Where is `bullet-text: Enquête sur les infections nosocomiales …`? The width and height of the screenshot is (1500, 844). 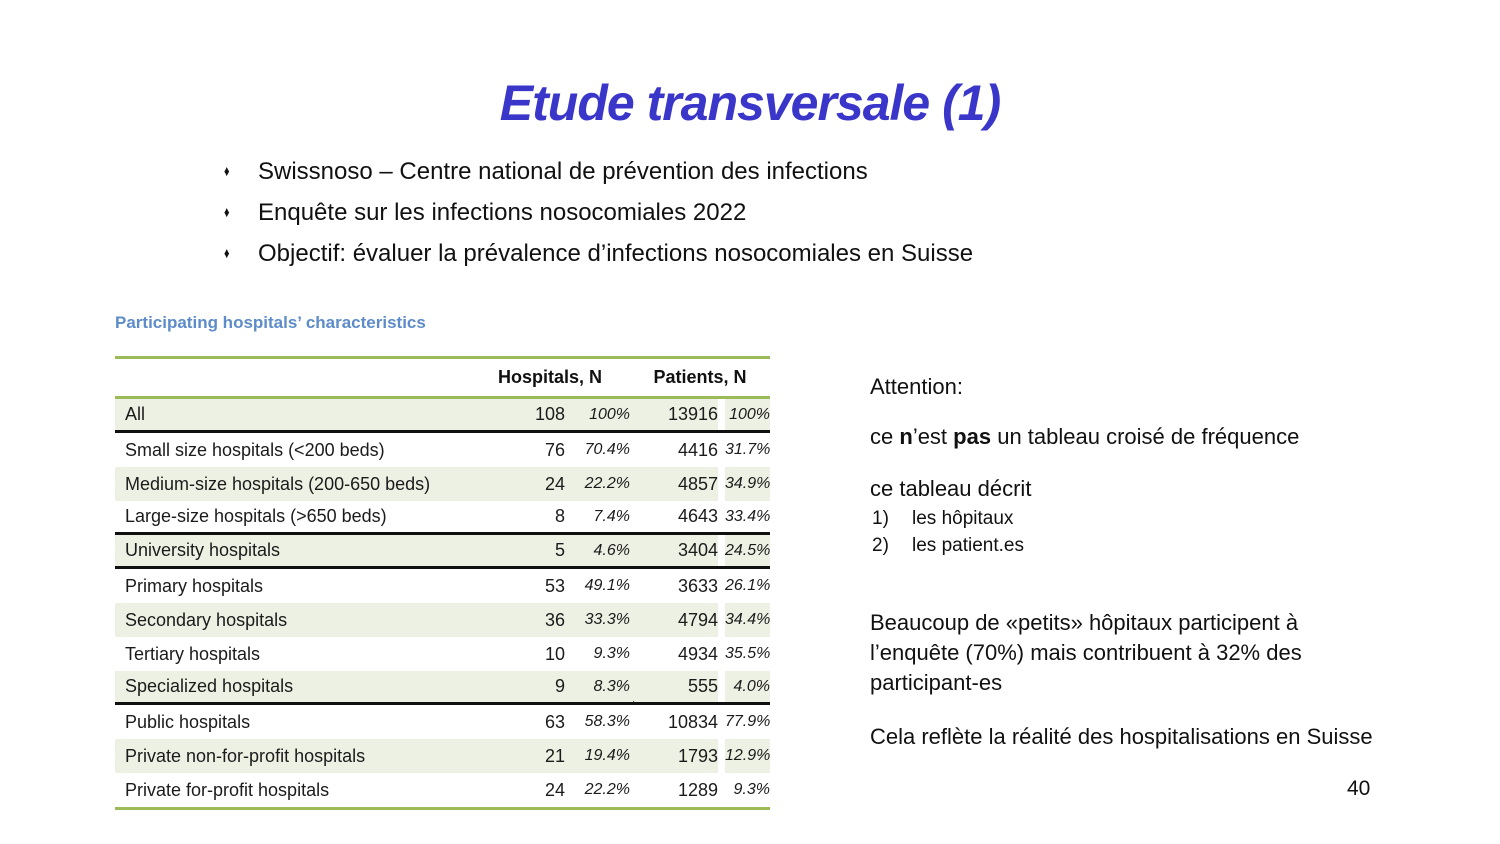
bullet-text: Enquête sur les infections nosocomiales … is located at coordinates (502, 212).